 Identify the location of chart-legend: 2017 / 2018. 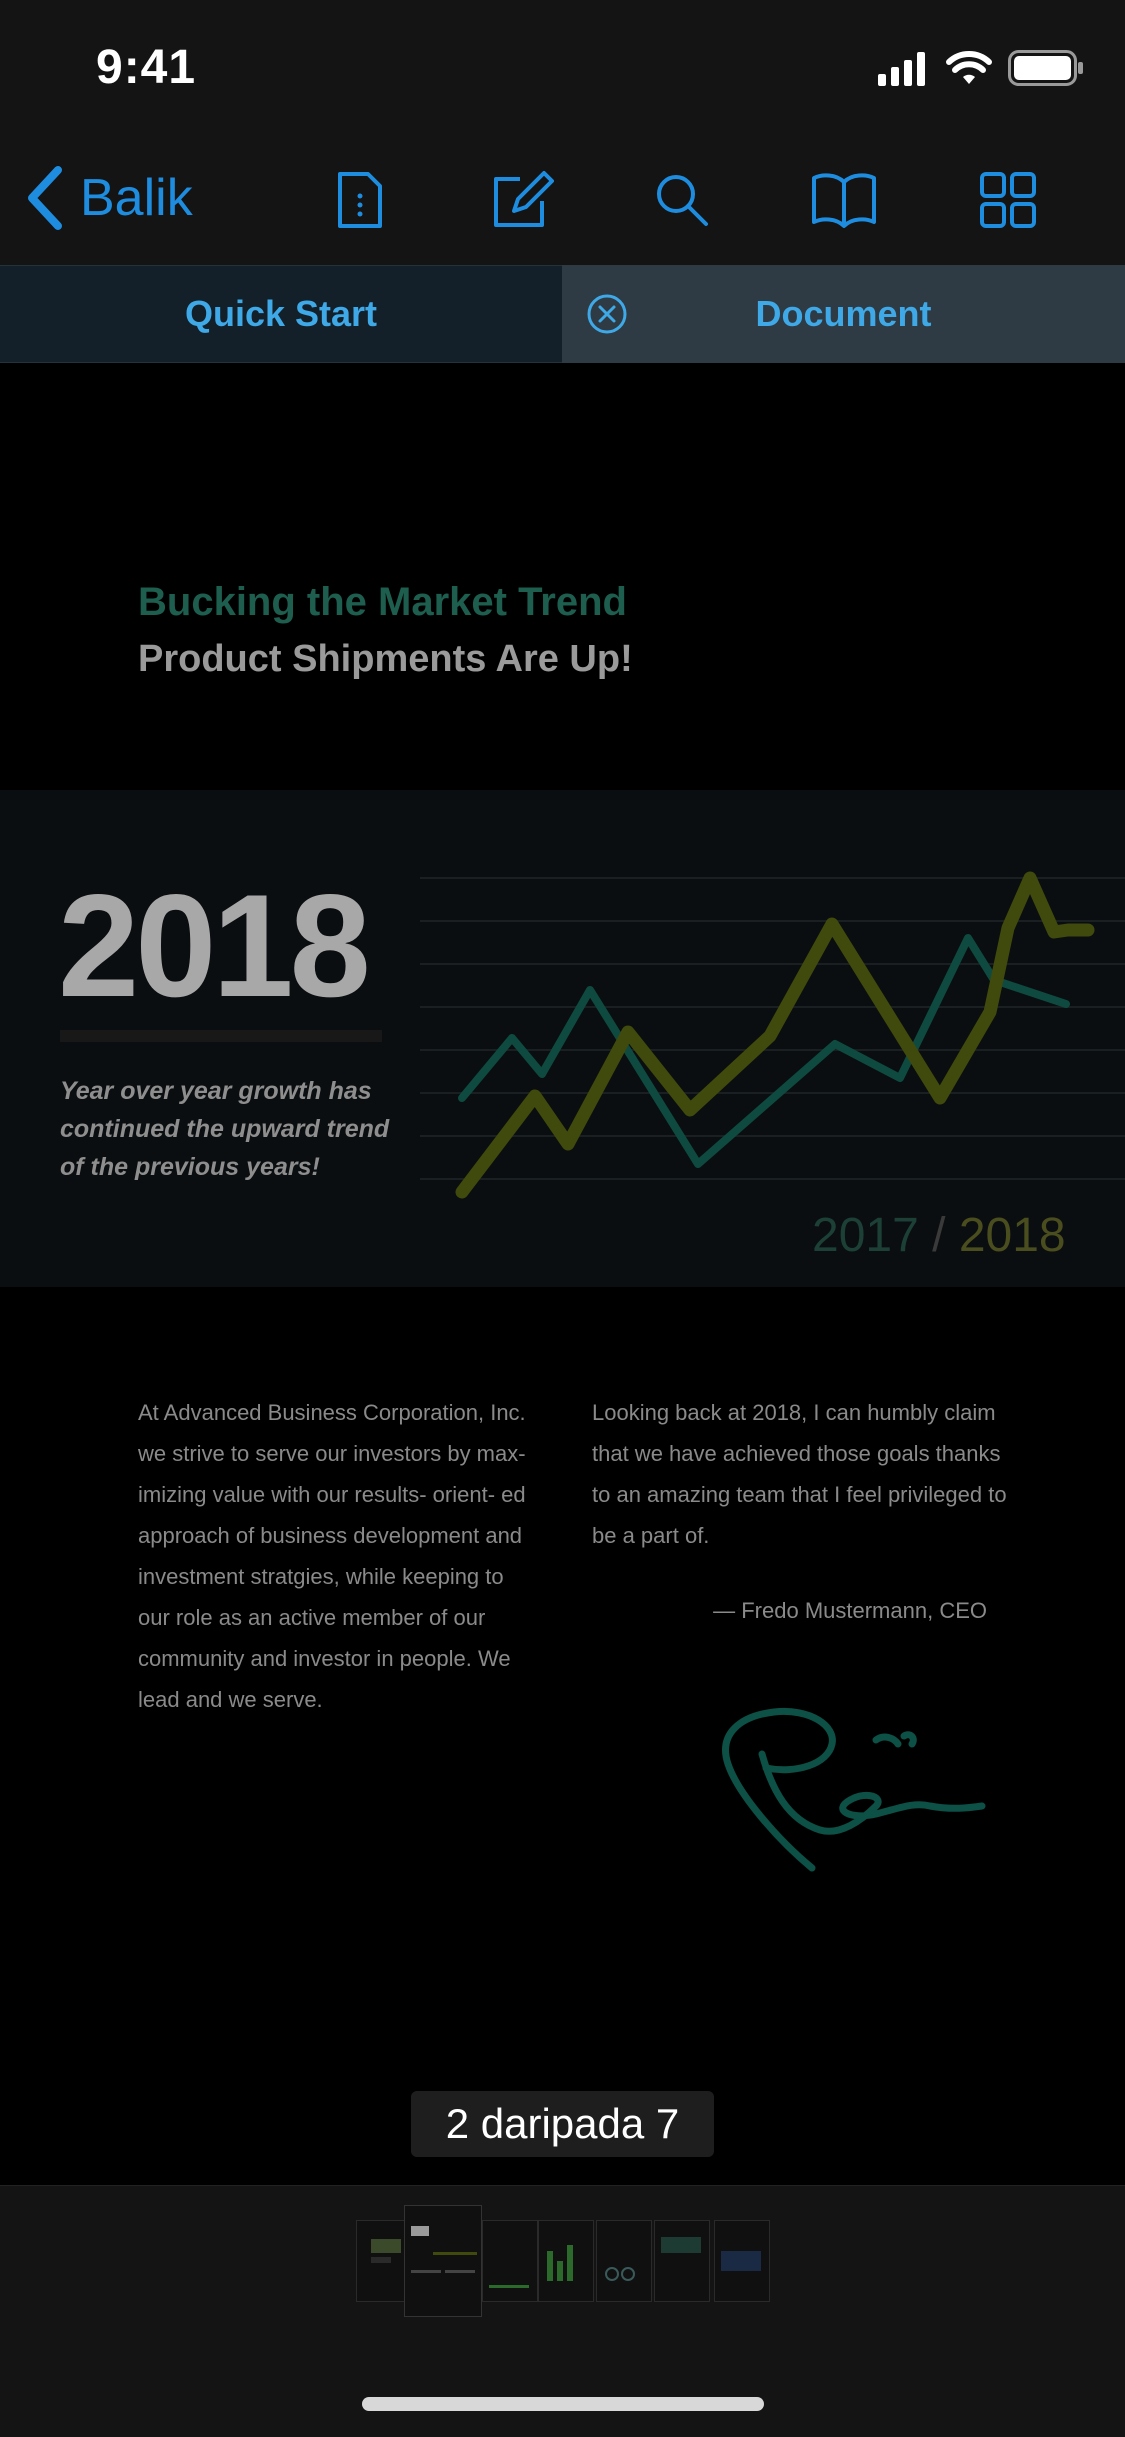
(939, 1235).